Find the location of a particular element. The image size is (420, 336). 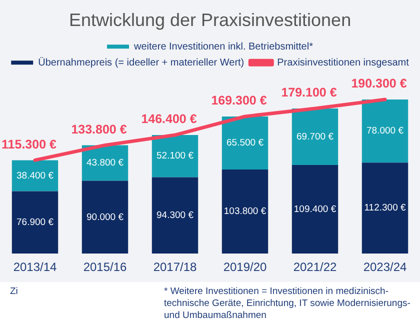

data-label: 38.400 € is located at coordinates (35, 176).